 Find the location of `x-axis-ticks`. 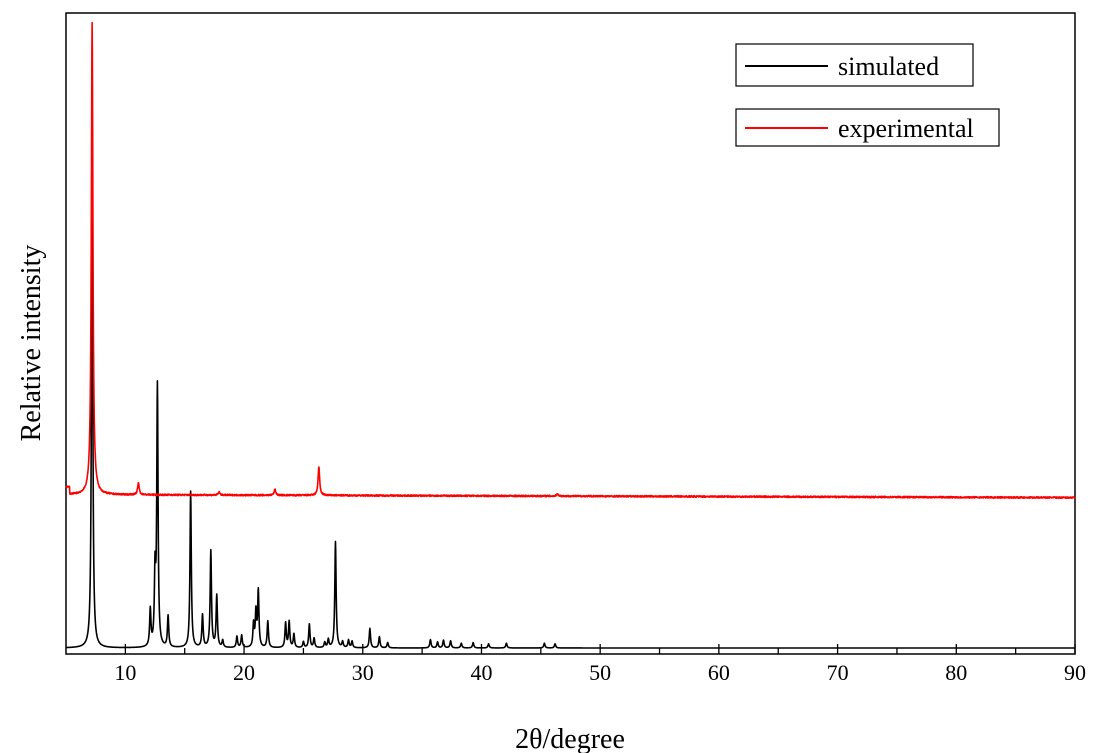

x-axis-ticks is located at coordinates (600, 649).